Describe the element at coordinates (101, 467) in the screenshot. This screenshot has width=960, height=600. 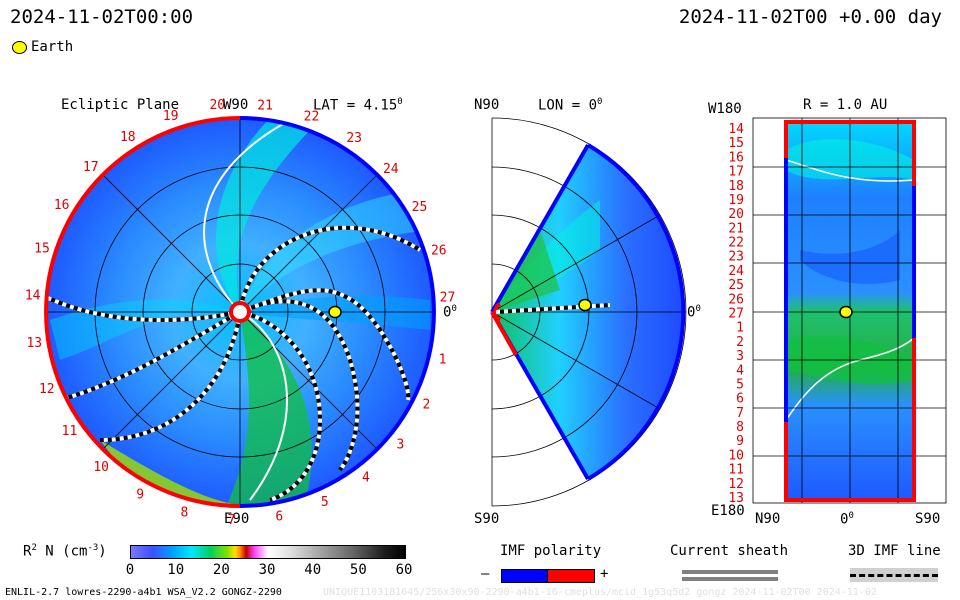
I see `rotation-number: 10` at that location.